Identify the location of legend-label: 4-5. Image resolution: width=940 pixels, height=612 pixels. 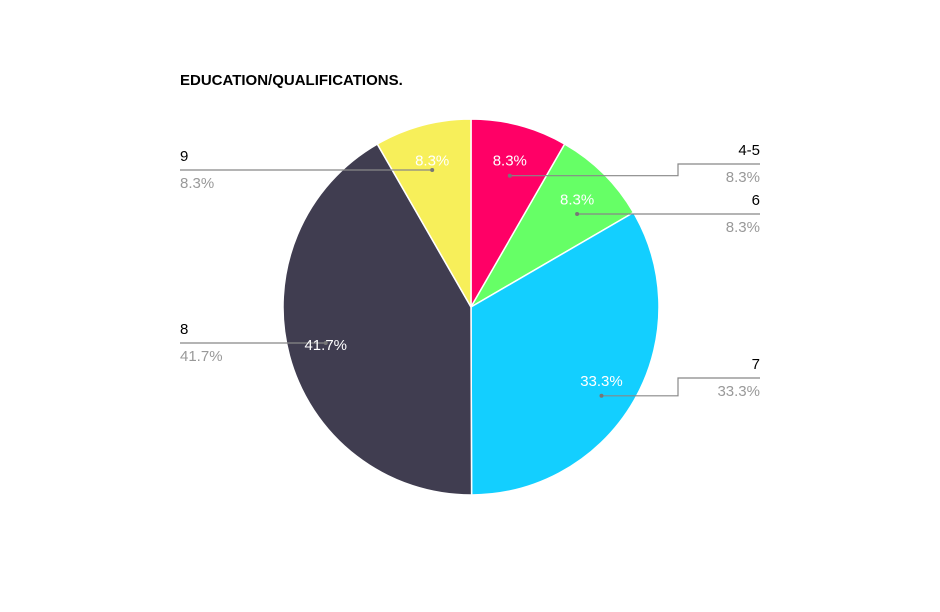
(749, 150).